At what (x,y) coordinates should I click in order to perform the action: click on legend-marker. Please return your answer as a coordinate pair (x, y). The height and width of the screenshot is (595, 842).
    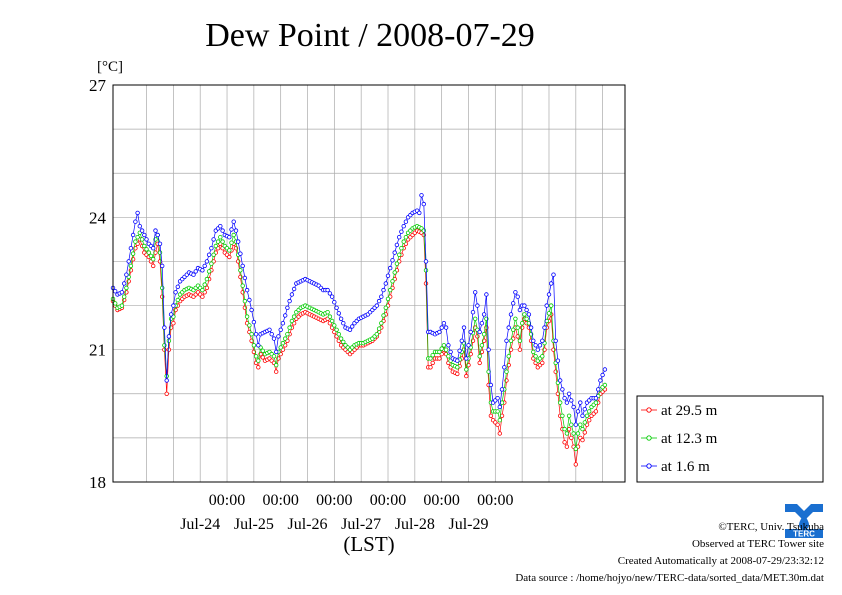
    Looking at the image, I should click on (649, 410).